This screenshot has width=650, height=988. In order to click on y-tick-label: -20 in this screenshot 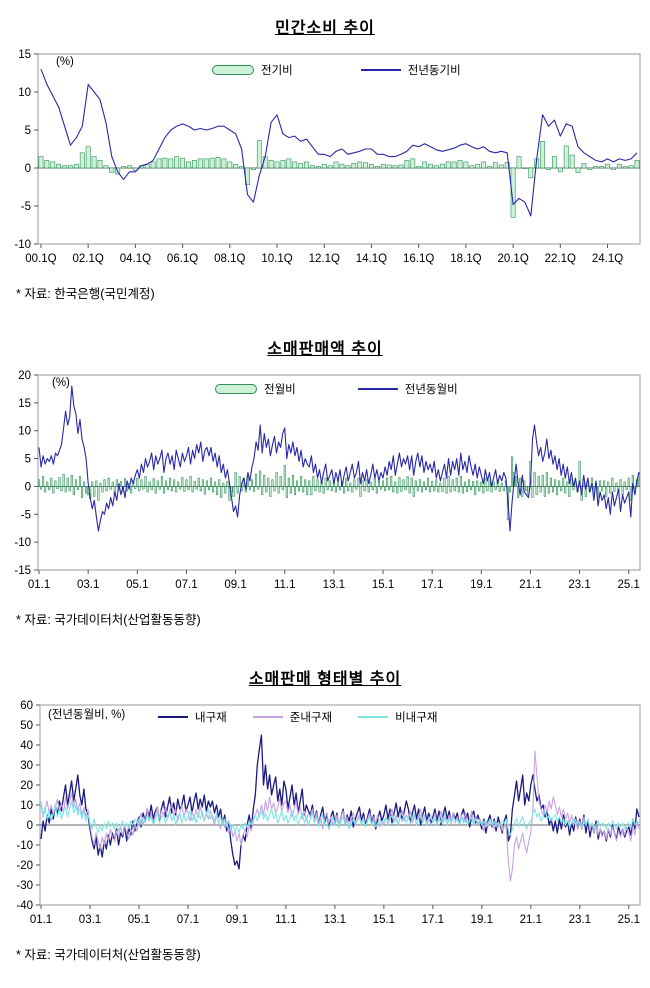, I will do `click(24, 866)`.